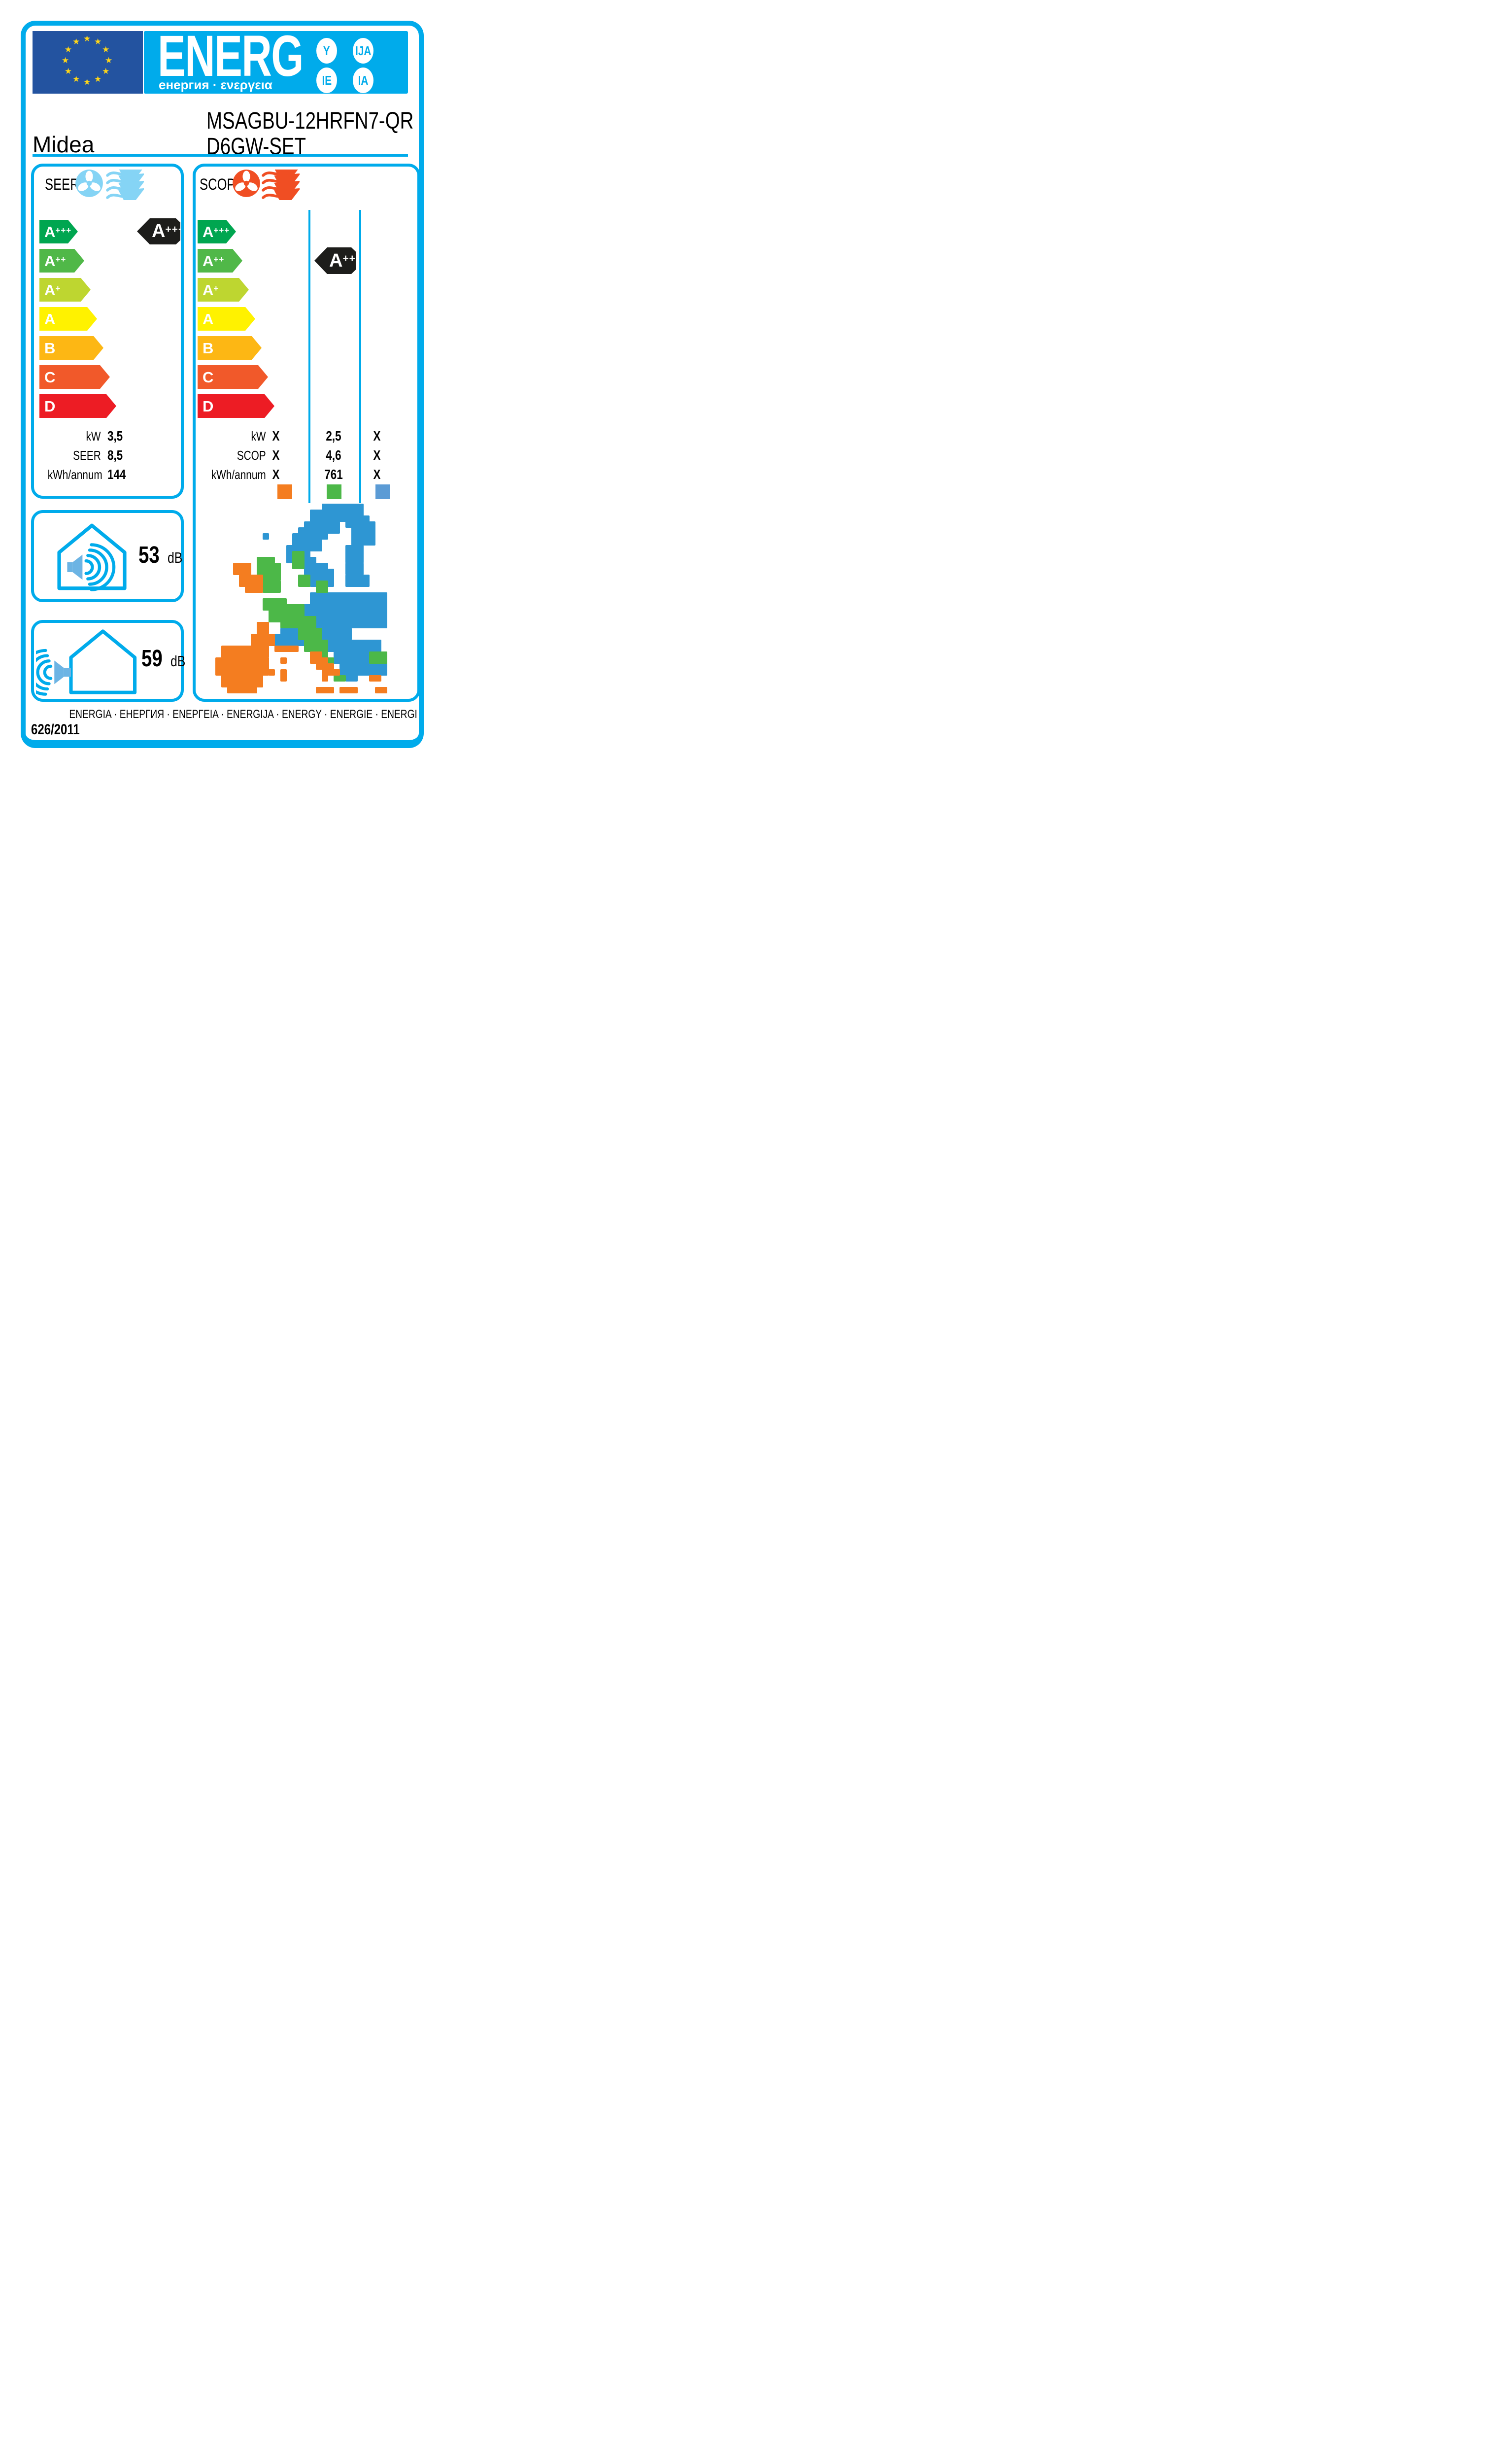  Describe the element at coordinates (231, 56) in the screenshot. I see `energ-logo: ENERG` at that location.